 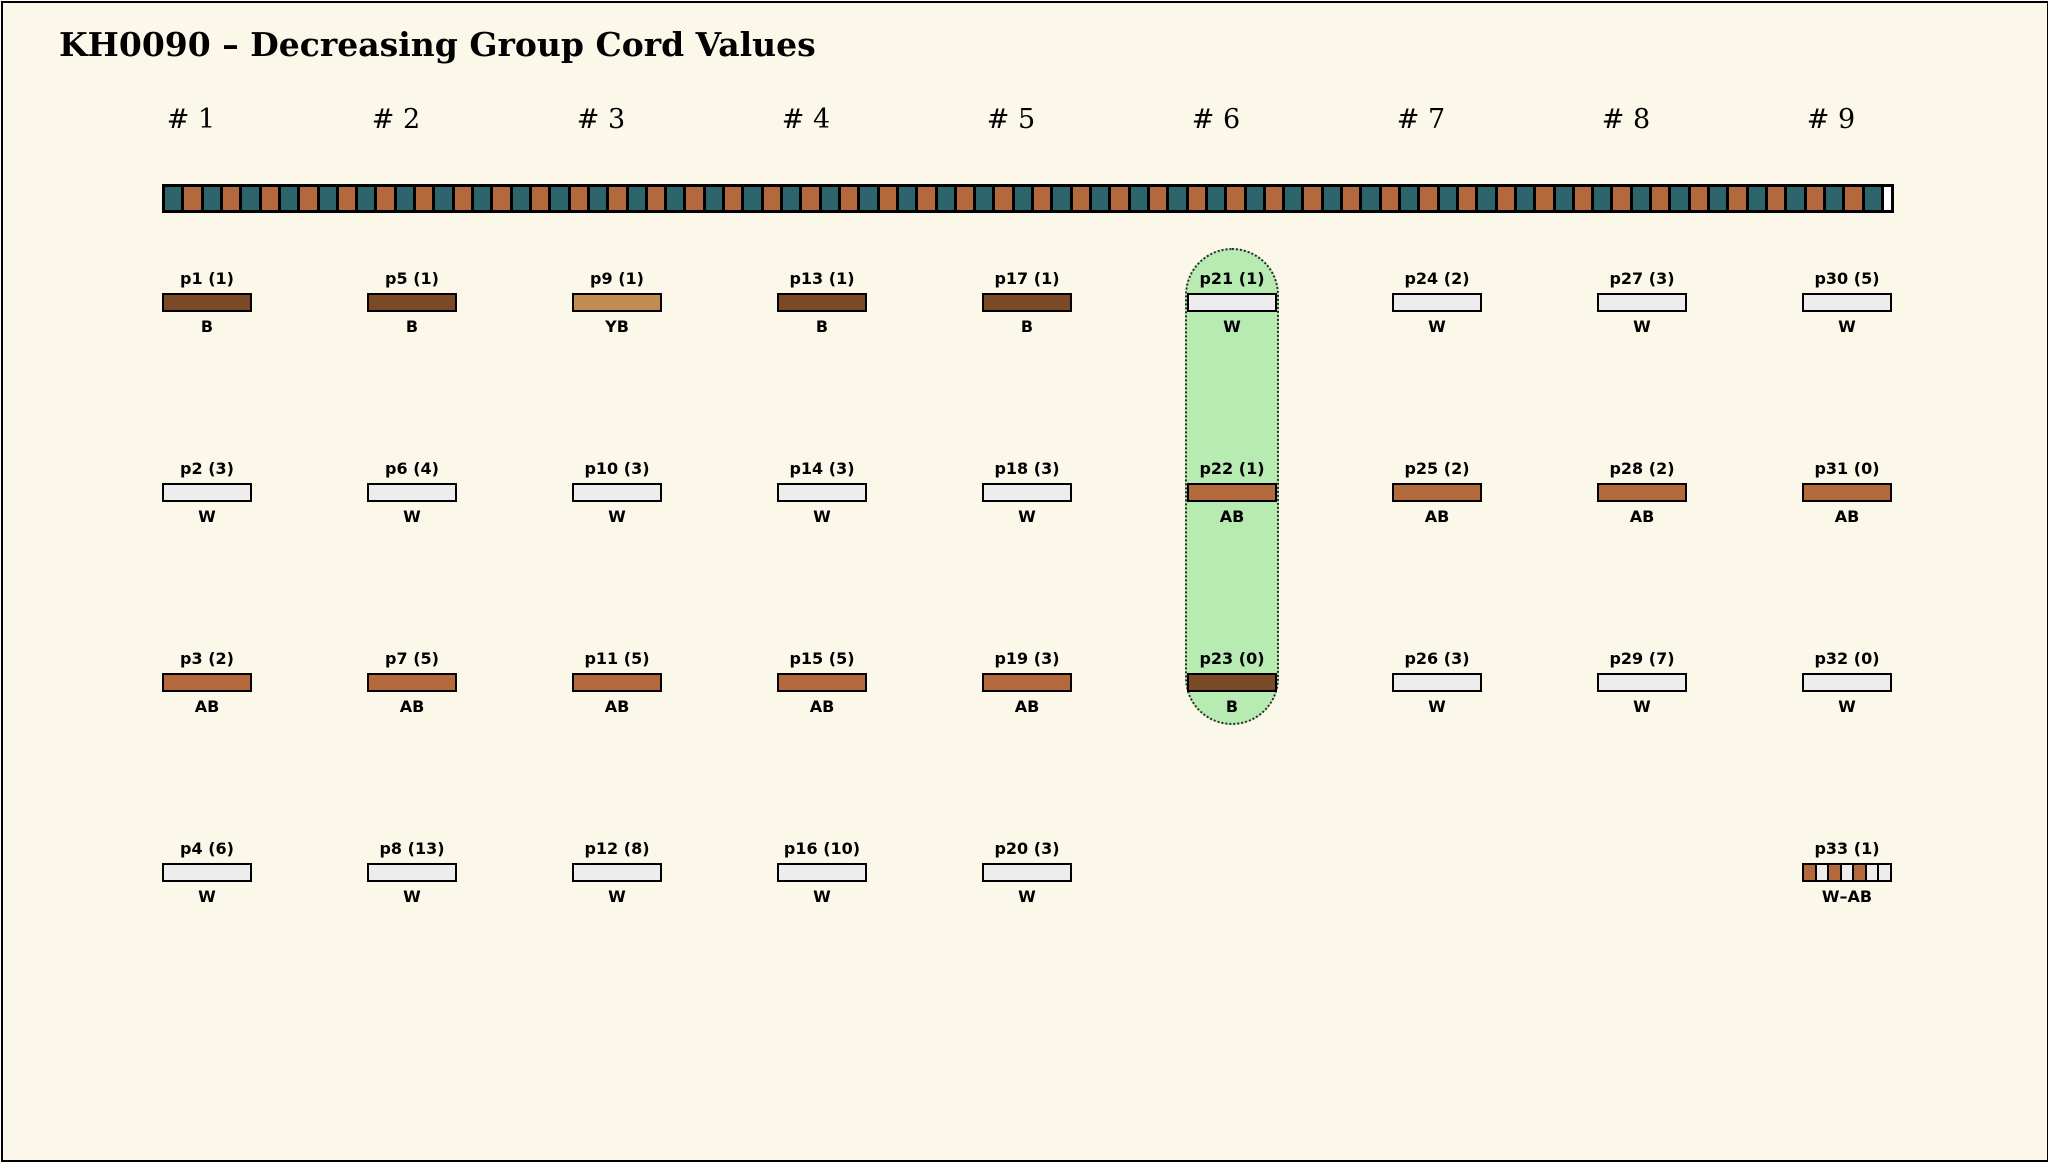 I want to click on unit-name-label: p23 (0), so click(x=1232, y=658).